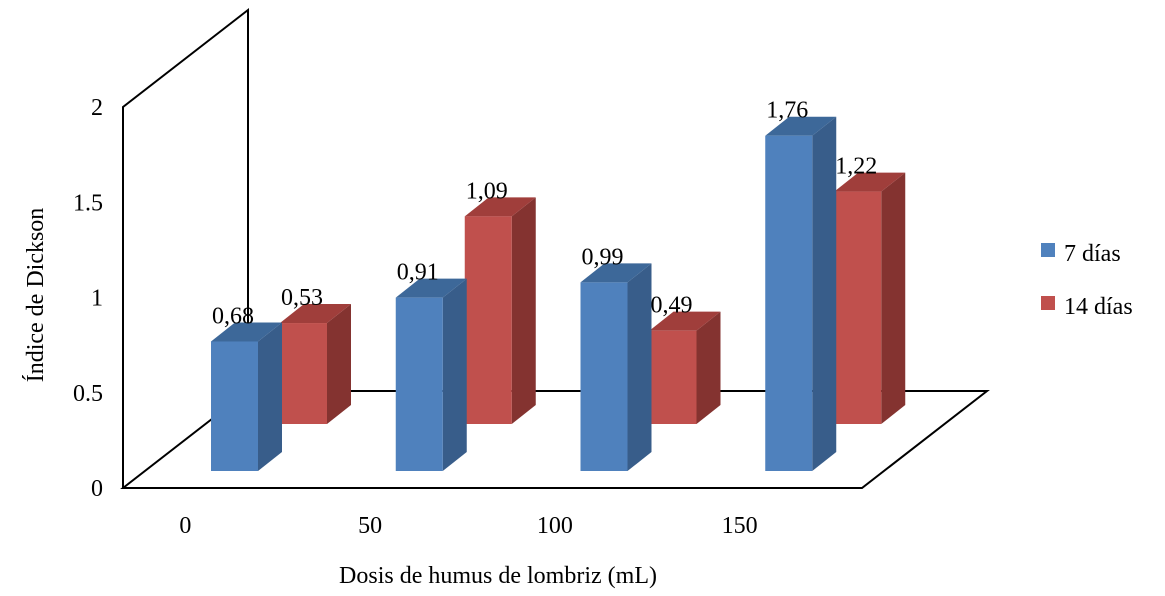 The height and width of the screenshot is (596, 1165). What do you see at coordinates (97, 489) in the screenshot?
I see `y-tick-label: 0` at bounding box center [97, 489].